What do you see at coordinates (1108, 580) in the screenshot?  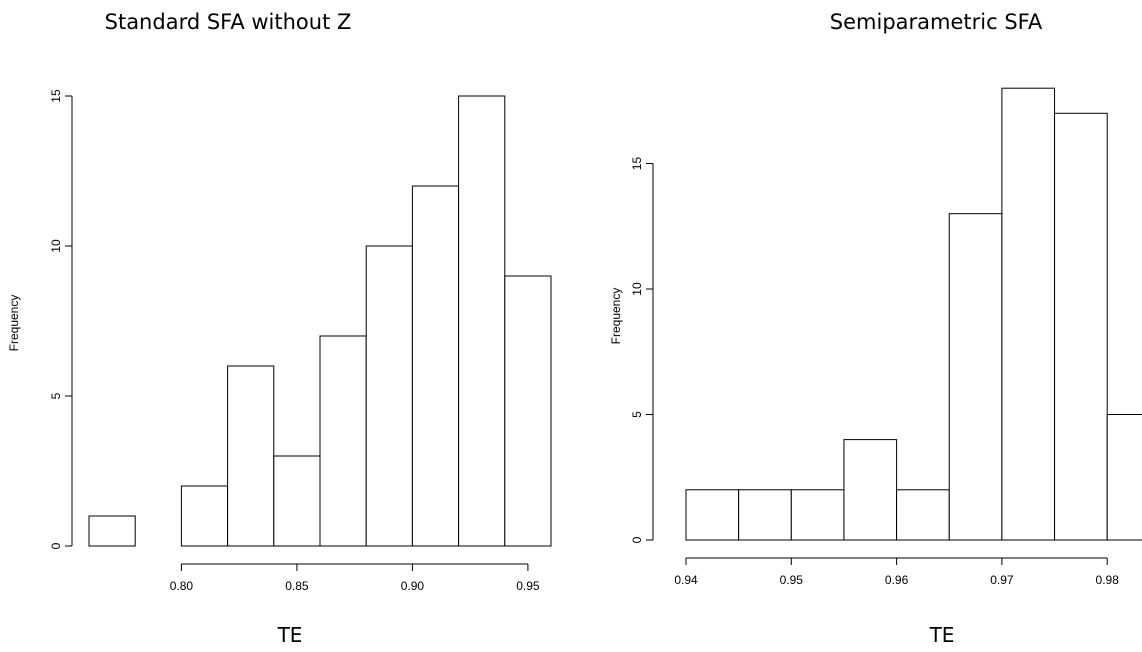 I see `x-tick-label: 0.98` at bounding box center [1108, 580].